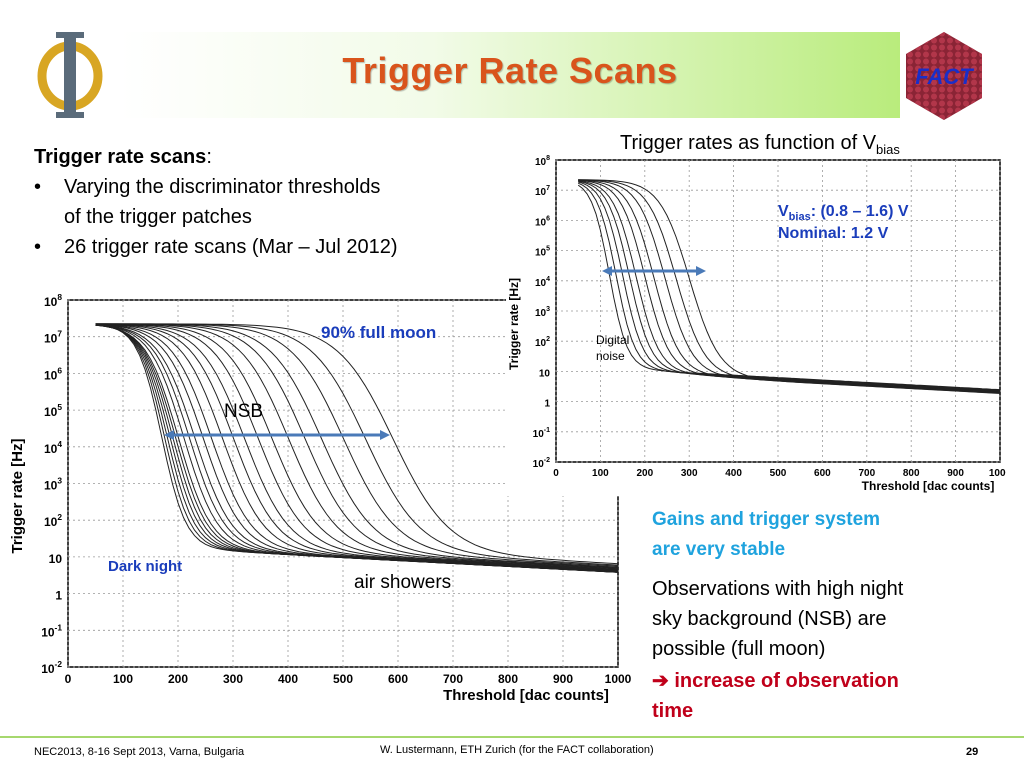  I want to click on moon-annotation: 90% full moon, so click(378, 332).